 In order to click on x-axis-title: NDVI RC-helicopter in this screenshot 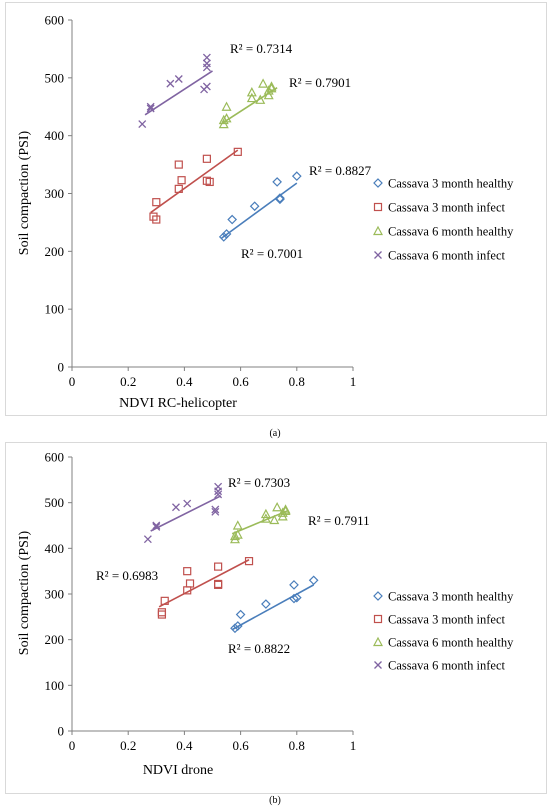, I will do `click(178, 403)`.